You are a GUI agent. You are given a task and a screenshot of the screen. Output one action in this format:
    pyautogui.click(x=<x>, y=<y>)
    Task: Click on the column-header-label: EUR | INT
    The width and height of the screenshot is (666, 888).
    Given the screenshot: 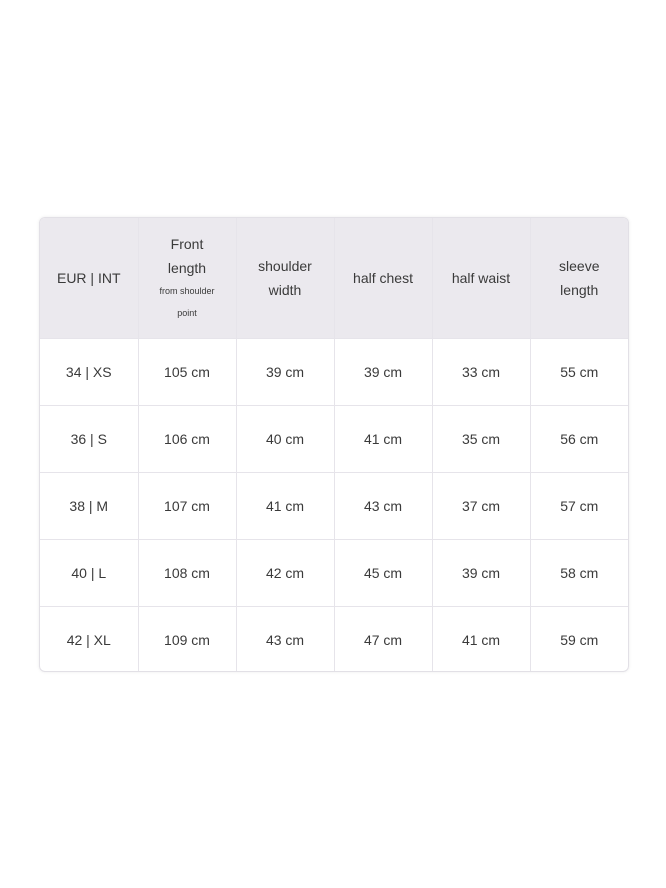 What is the action you would take?
    pyautogui.click(x=88, y=277)
    